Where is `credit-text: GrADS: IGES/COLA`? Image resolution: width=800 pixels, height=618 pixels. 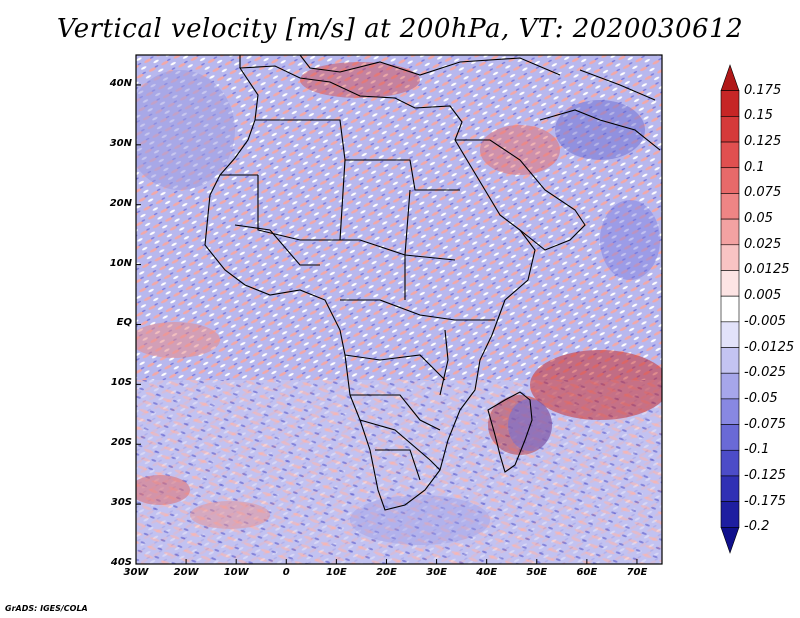 credit-text: GrADS: IGES/COLA is located at coordinates (46, 608).